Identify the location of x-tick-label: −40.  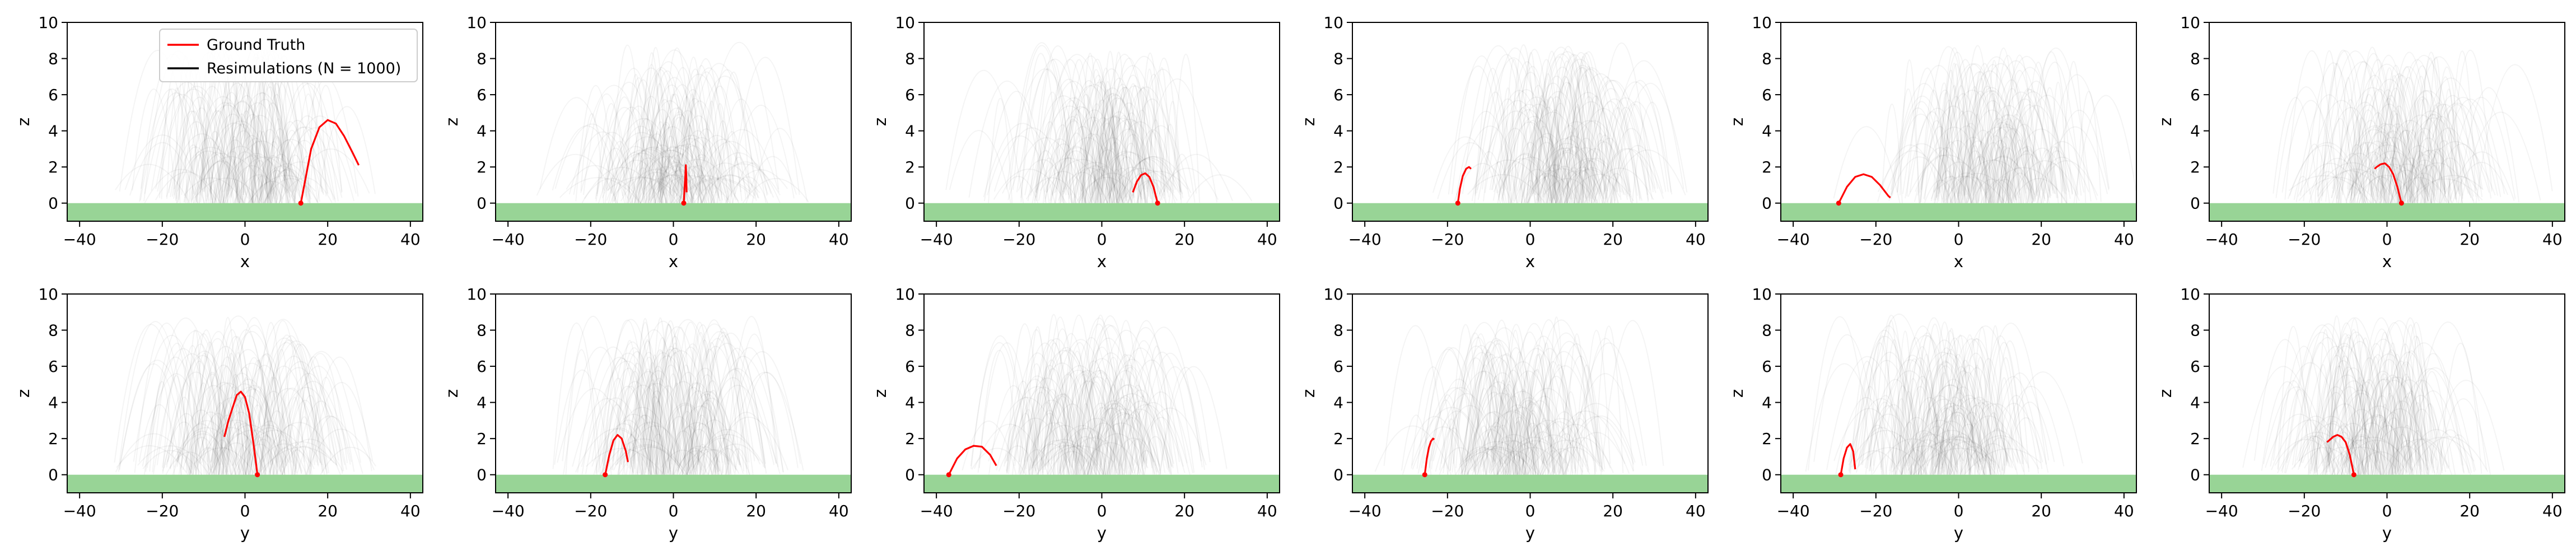
(937, 511).